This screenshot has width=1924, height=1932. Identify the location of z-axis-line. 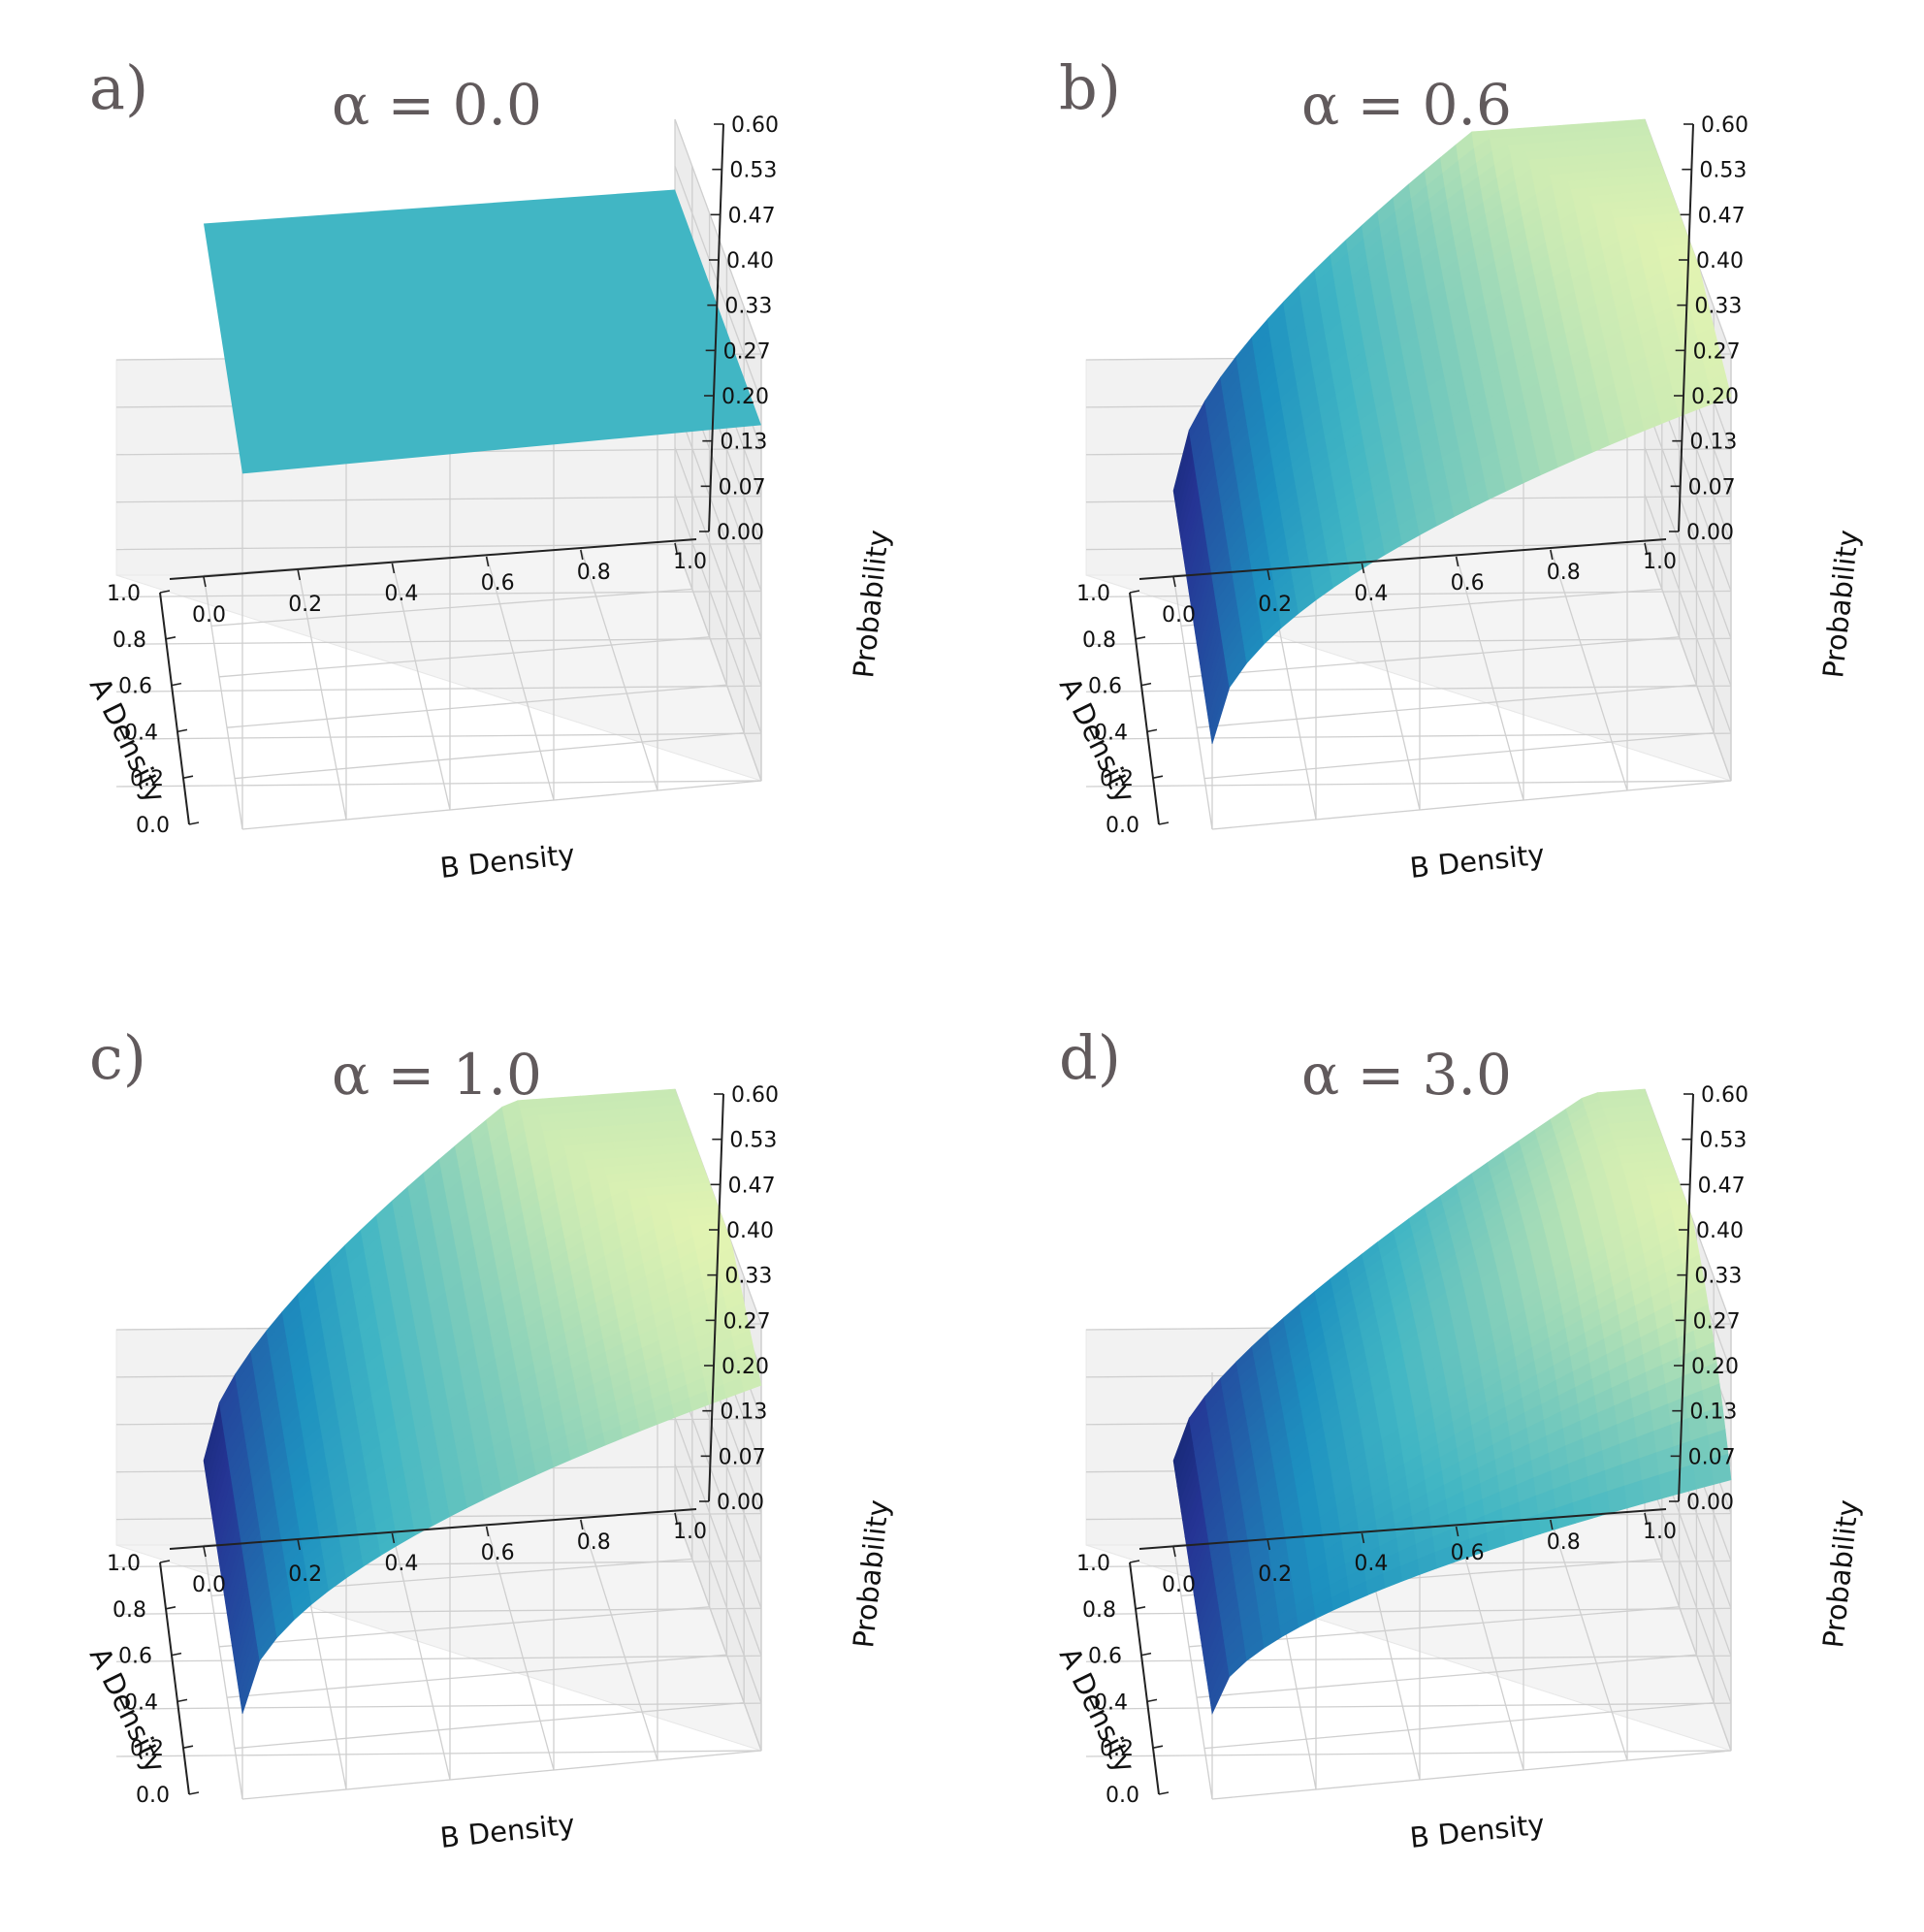
(1686, 1297).